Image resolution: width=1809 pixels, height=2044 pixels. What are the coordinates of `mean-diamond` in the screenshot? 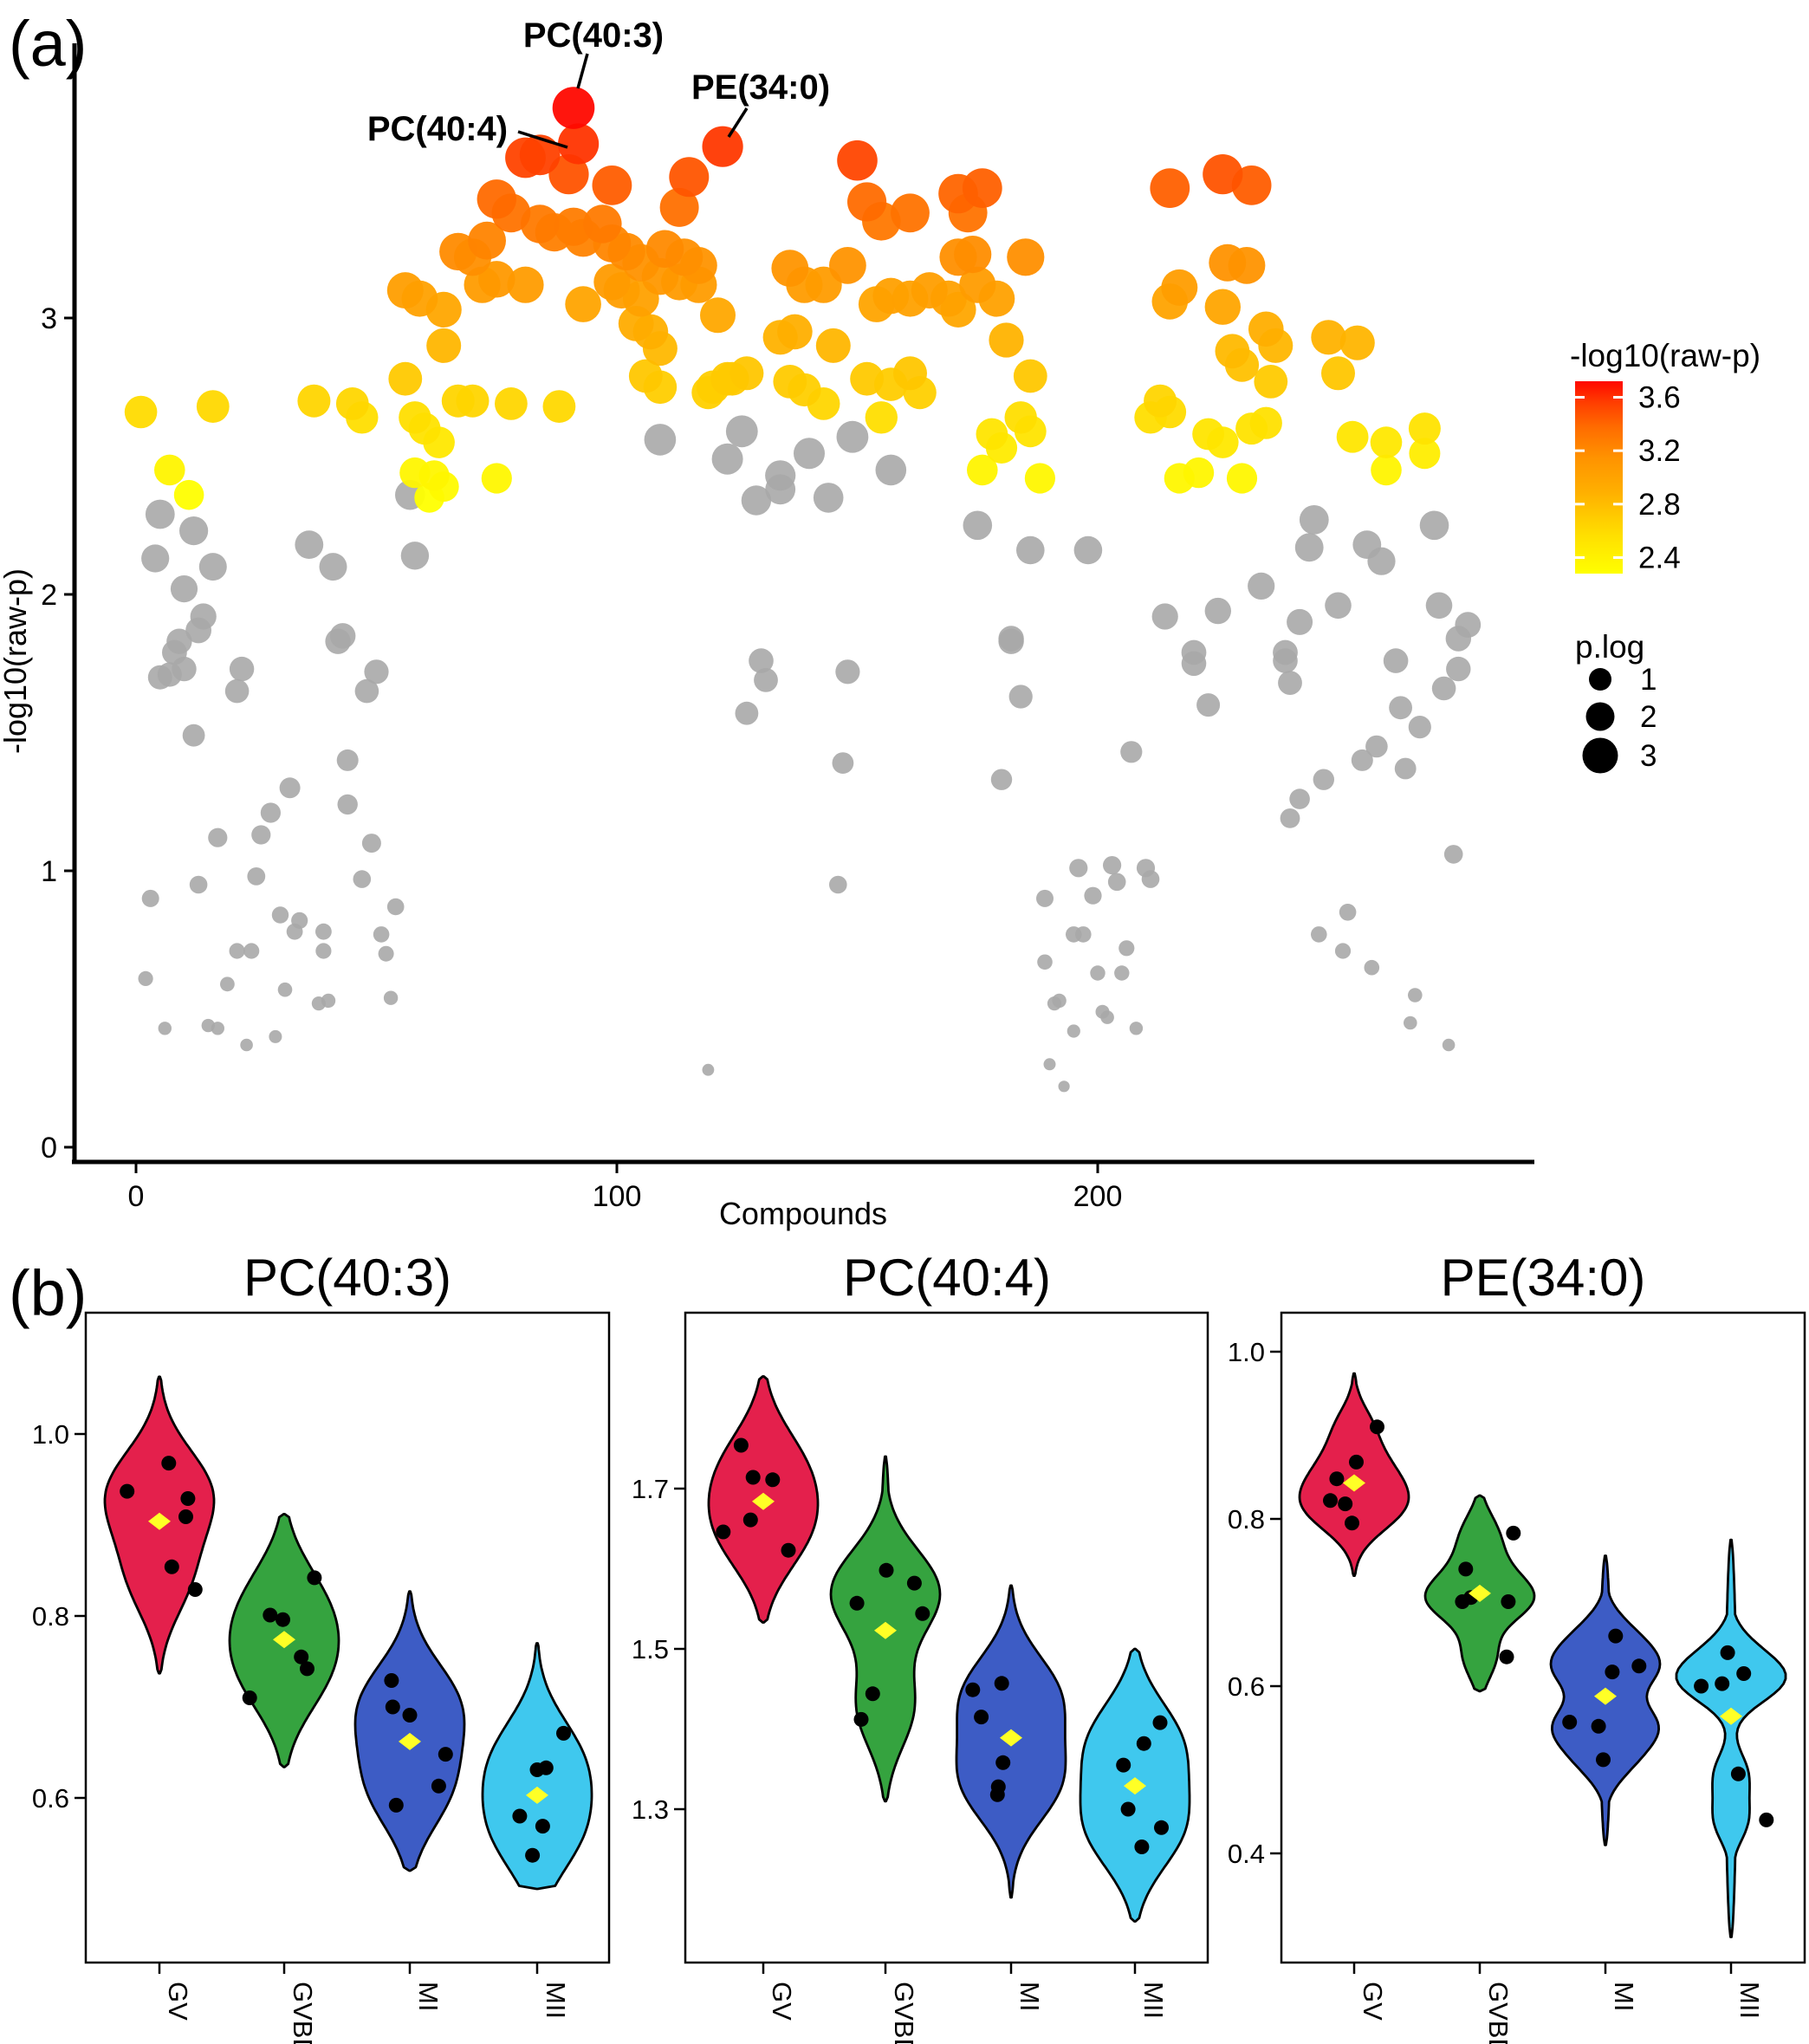 It's located at (1354, 1483).